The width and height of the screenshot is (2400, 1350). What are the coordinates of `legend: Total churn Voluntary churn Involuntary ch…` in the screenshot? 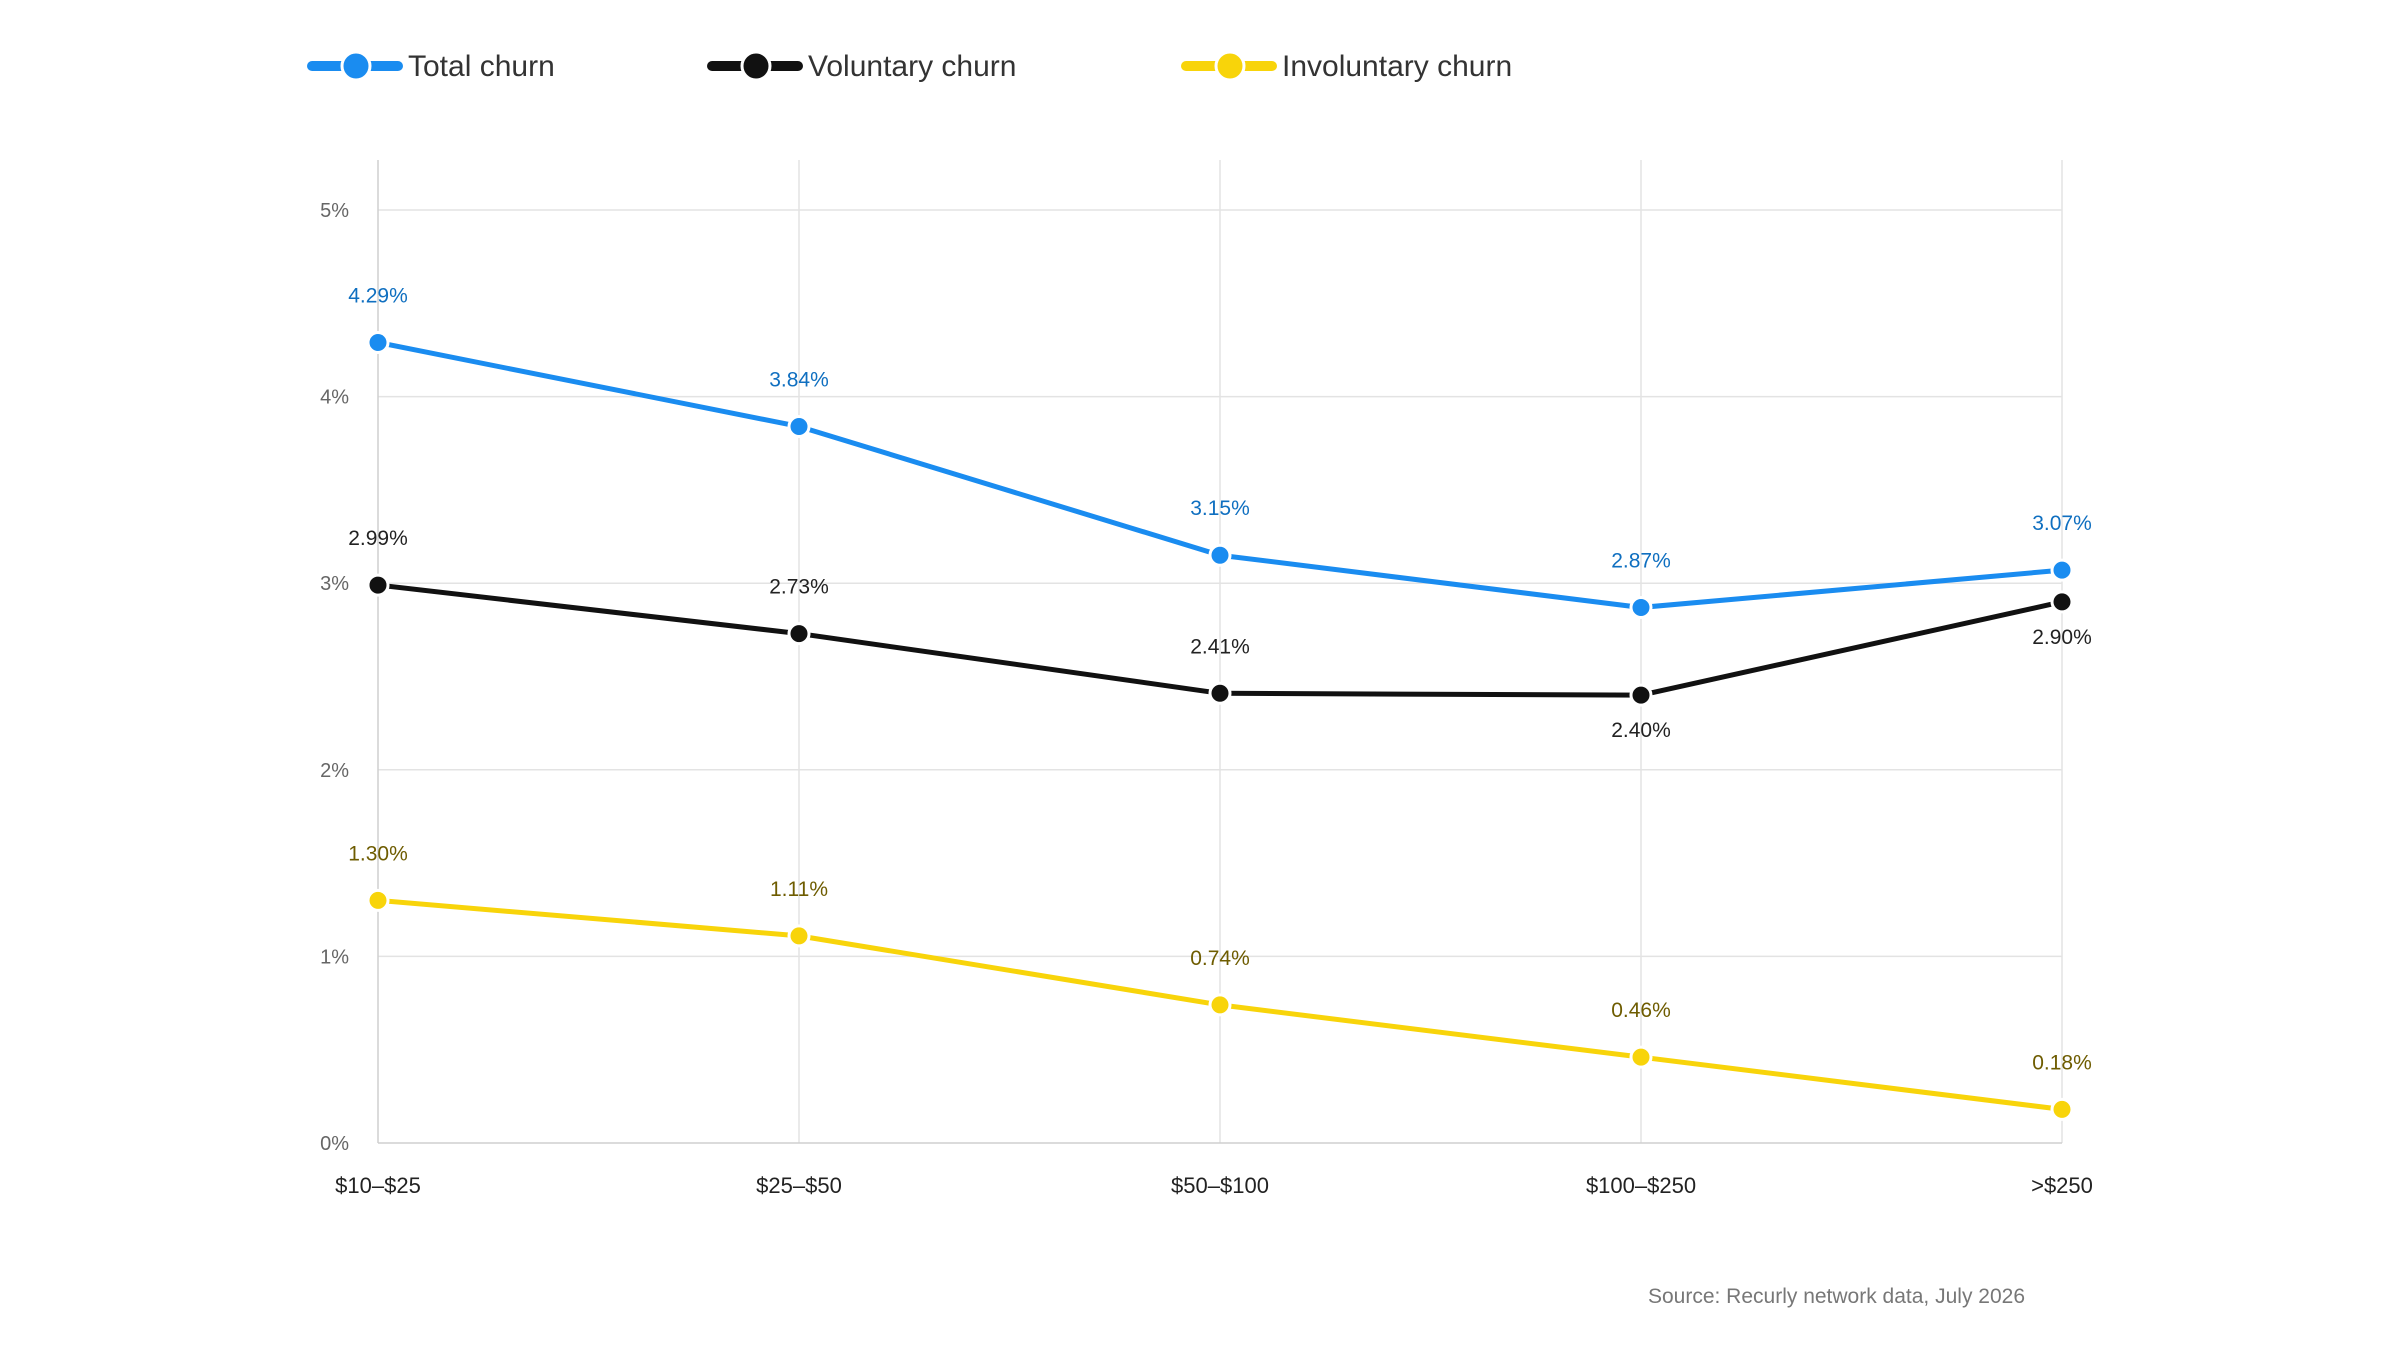 It's located at (909, 66).